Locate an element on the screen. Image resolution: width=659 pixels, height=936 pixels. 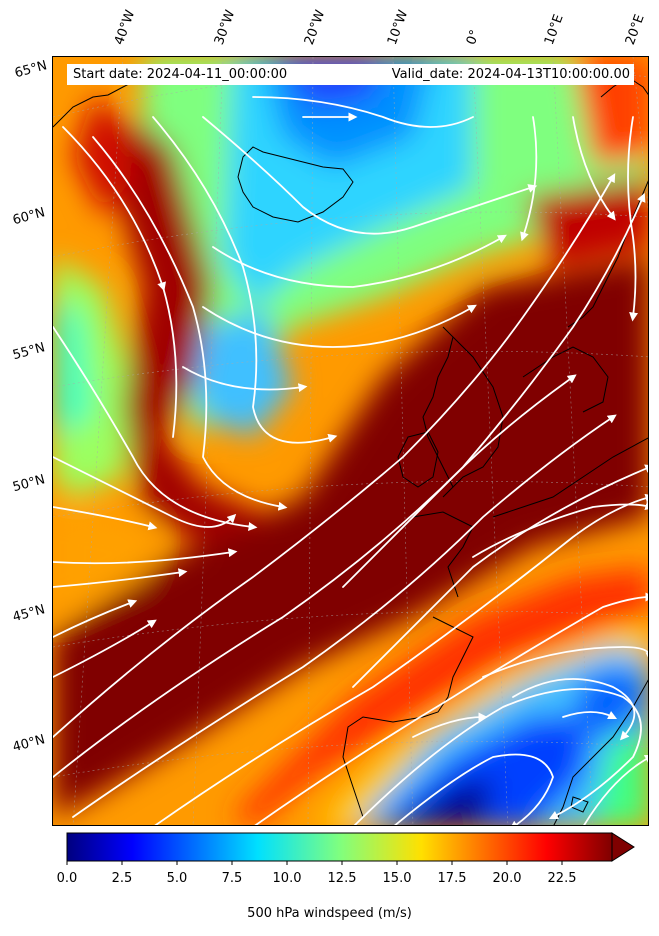
lon-label-30w: 30°W is located at coordinates (225, 27).